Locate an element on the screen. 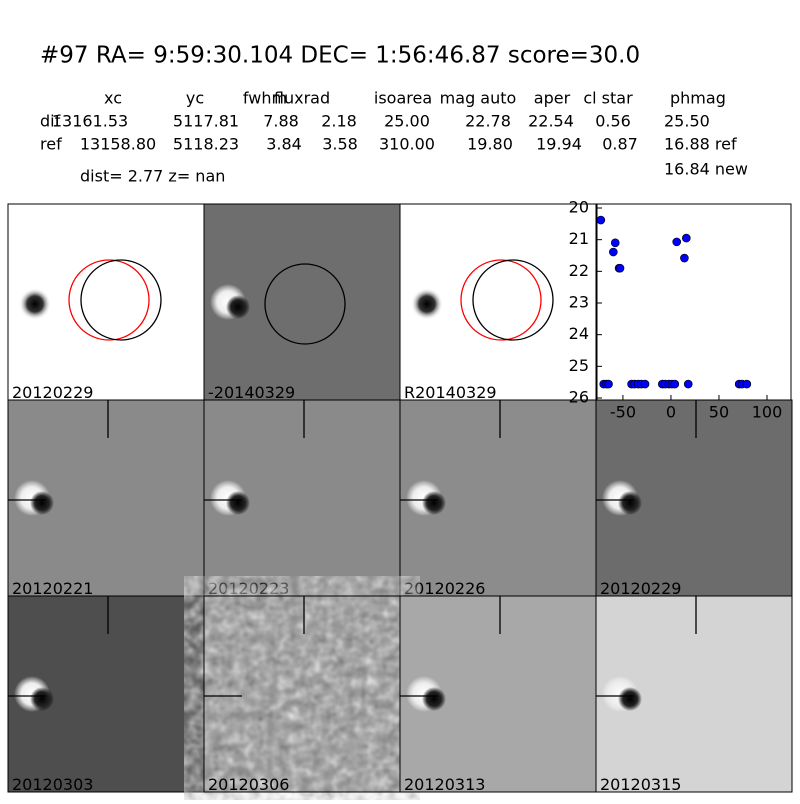 The height and width of the screenshot is (804, 800). table-cell: 19.94 is located at coordinates (559, 144).